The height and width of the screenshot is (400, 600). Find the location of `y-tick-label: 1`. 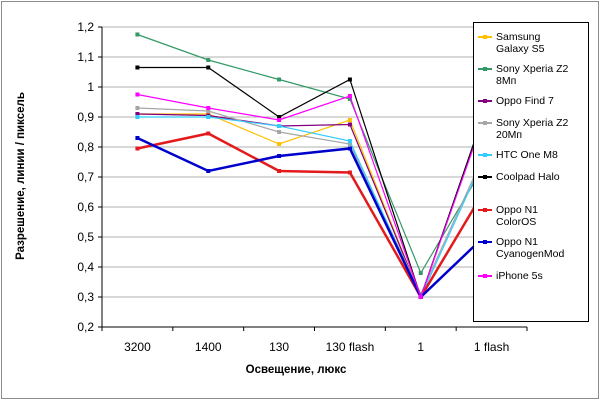

y-tick-label: 1 is located at coordinates (90, 87).